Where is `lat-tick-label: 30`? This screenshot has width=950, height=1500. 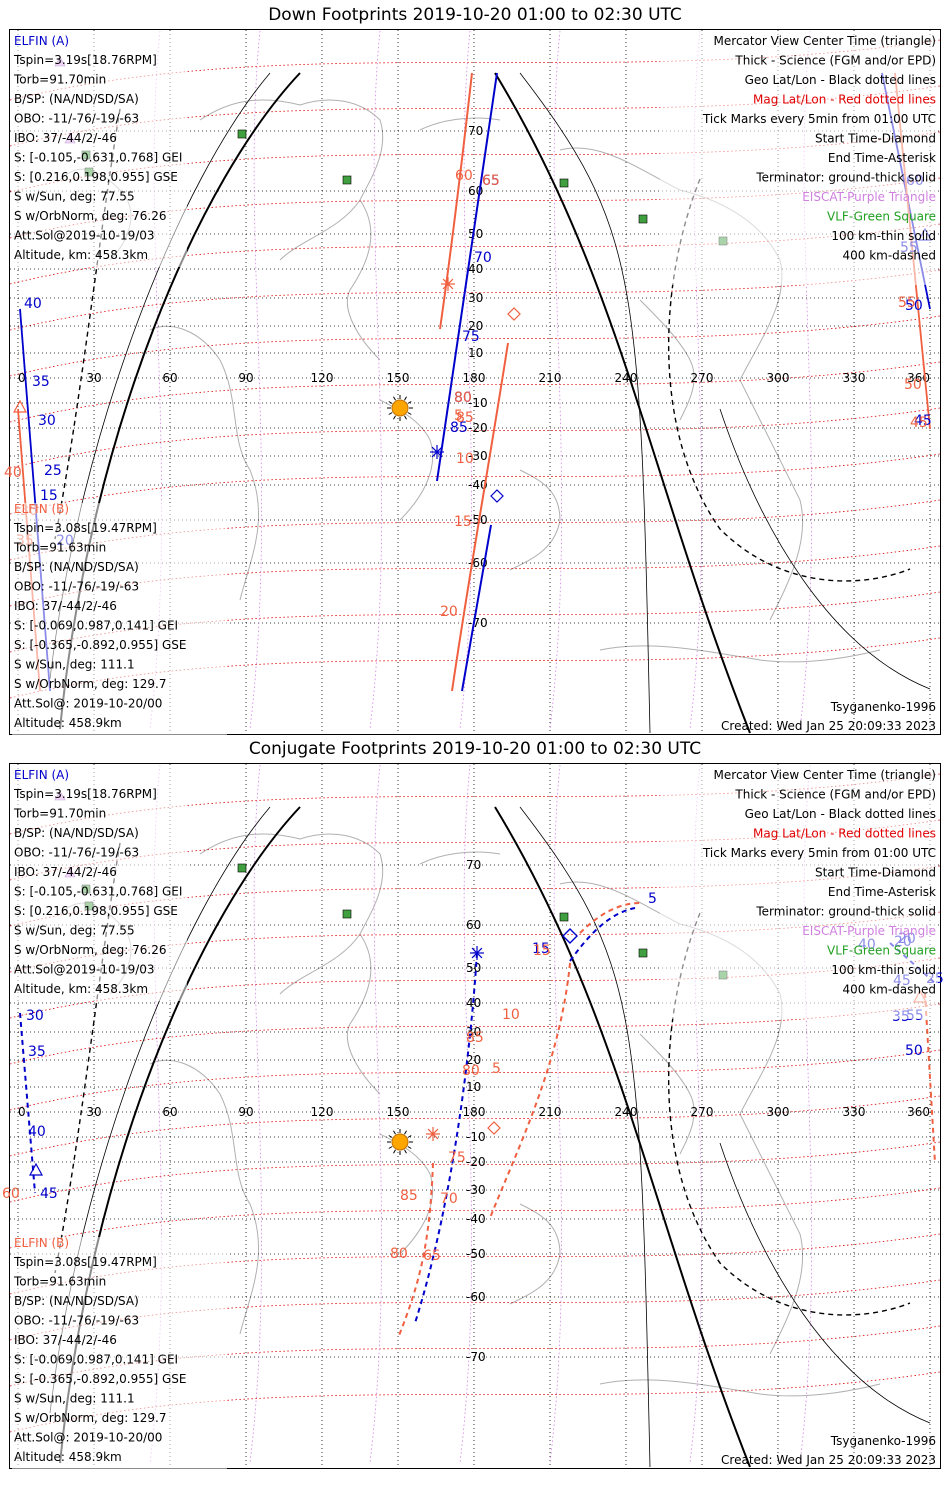
lat-tick-label: 30 is located at coordinates (475, 298).